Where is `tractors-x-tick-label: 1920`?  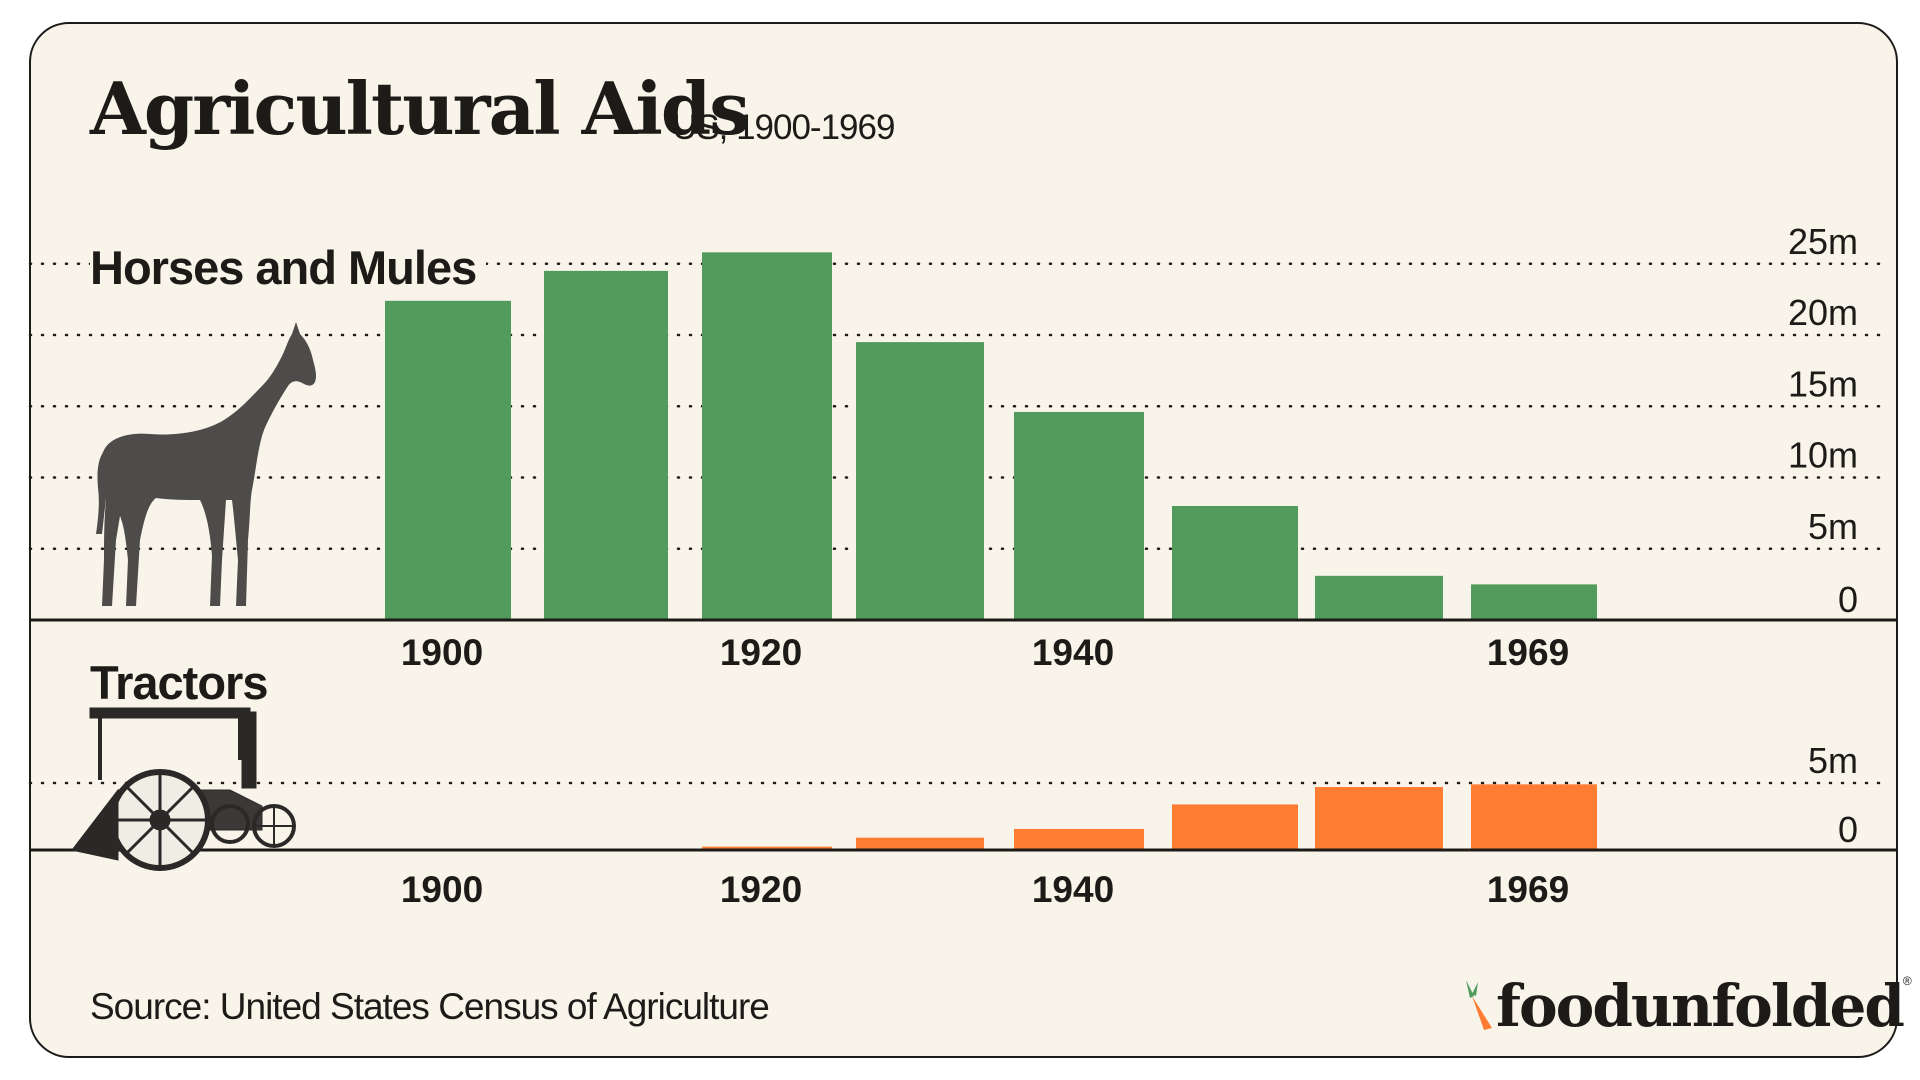
tractors-x-tick-label: 1920 is located at coordinates (761, 889).